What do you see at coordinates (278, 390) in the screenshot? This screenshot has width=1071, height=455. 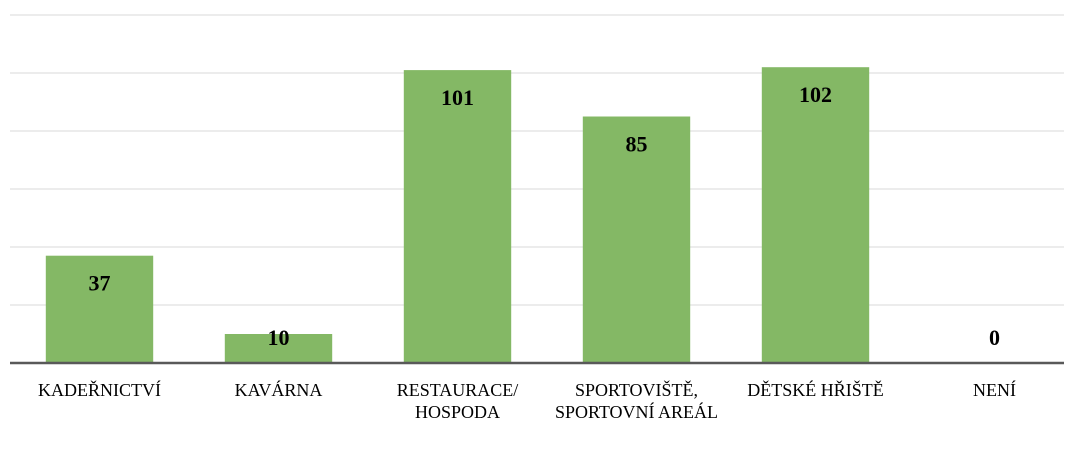 I see `x-tick-label: KAVÁRNA` at bounding box center [278, 390].